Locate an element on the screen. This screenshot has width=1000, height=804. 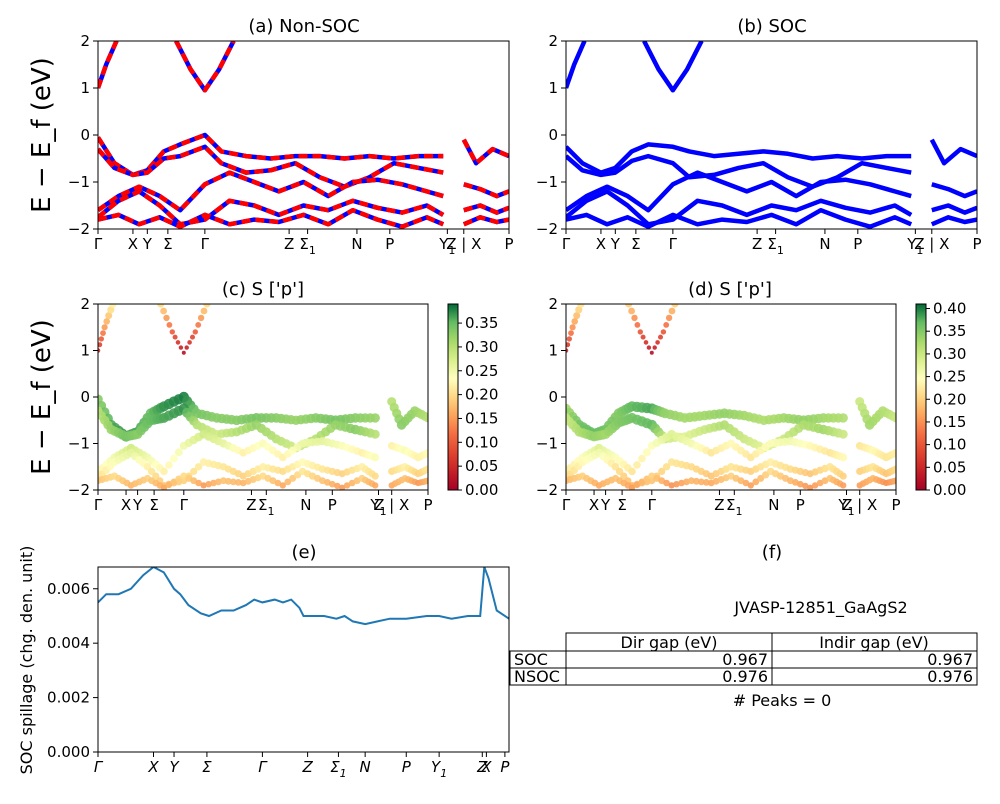
table-cell-value: 0.976 is located at coordinates (745, 676).